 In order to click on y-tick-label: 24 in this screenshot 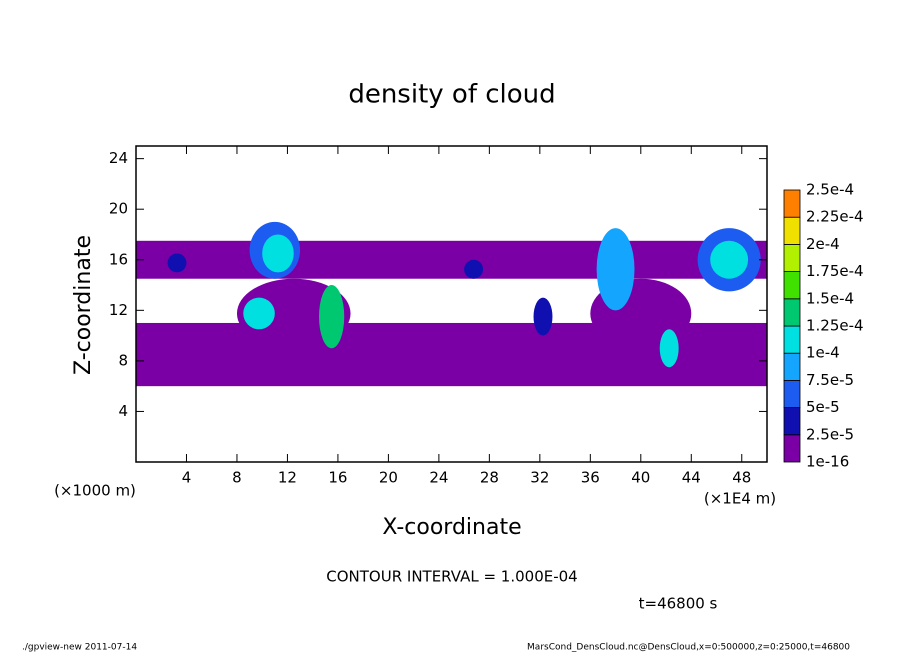, I will do `click(118, 158)`.